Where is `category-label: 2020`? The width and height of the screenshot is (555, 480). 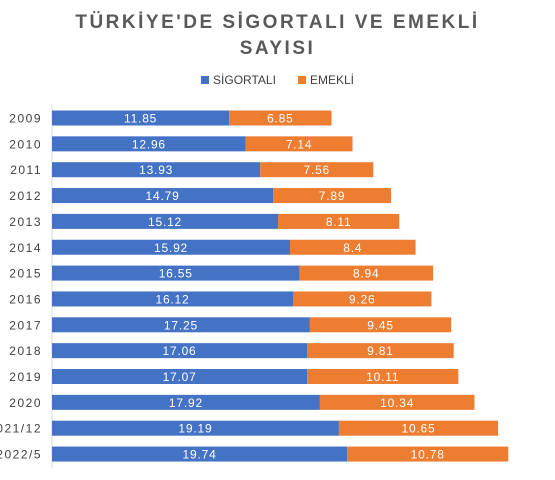
category-label: 2020 is located at coordinates (25, 403).